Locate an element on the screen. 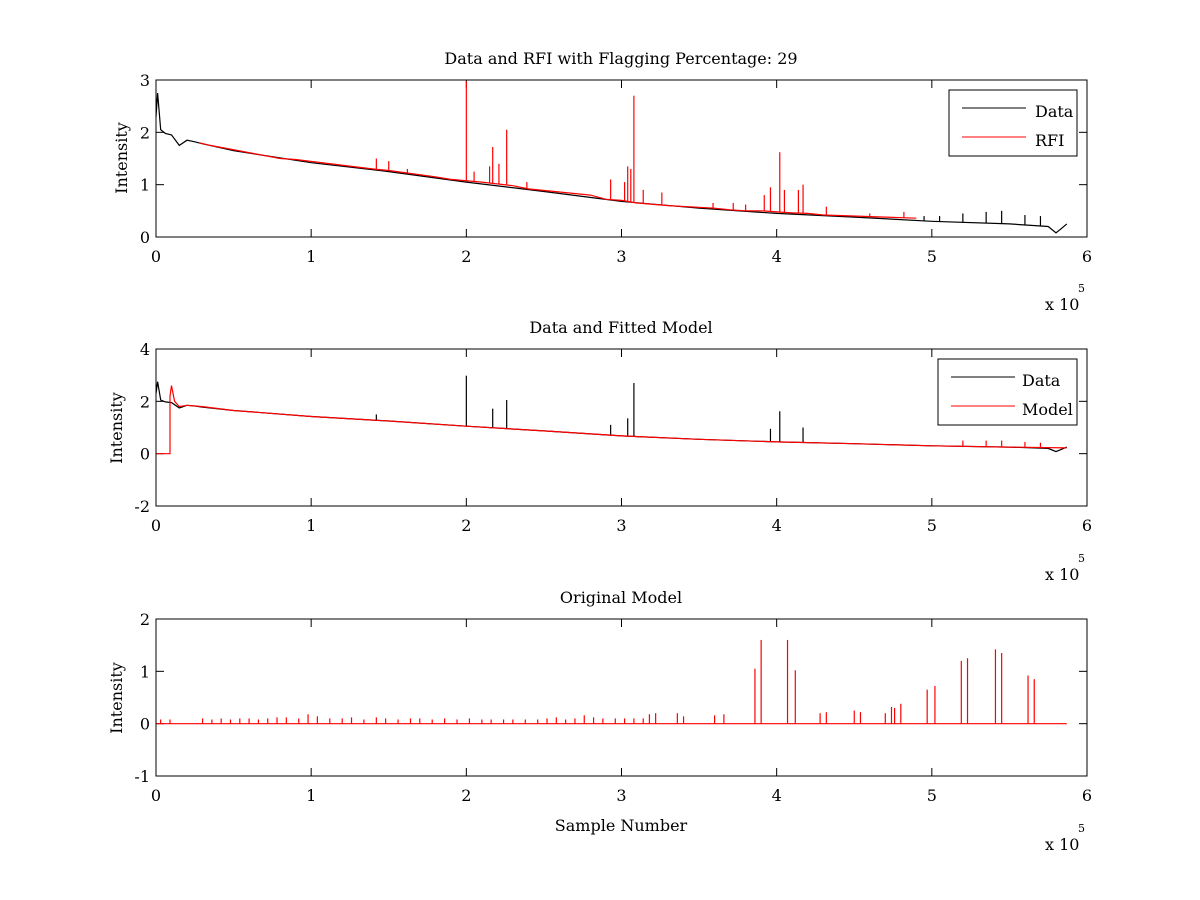 The image size is (1200, 900). panel-2-axes-box is located at coordinates (621, 427).